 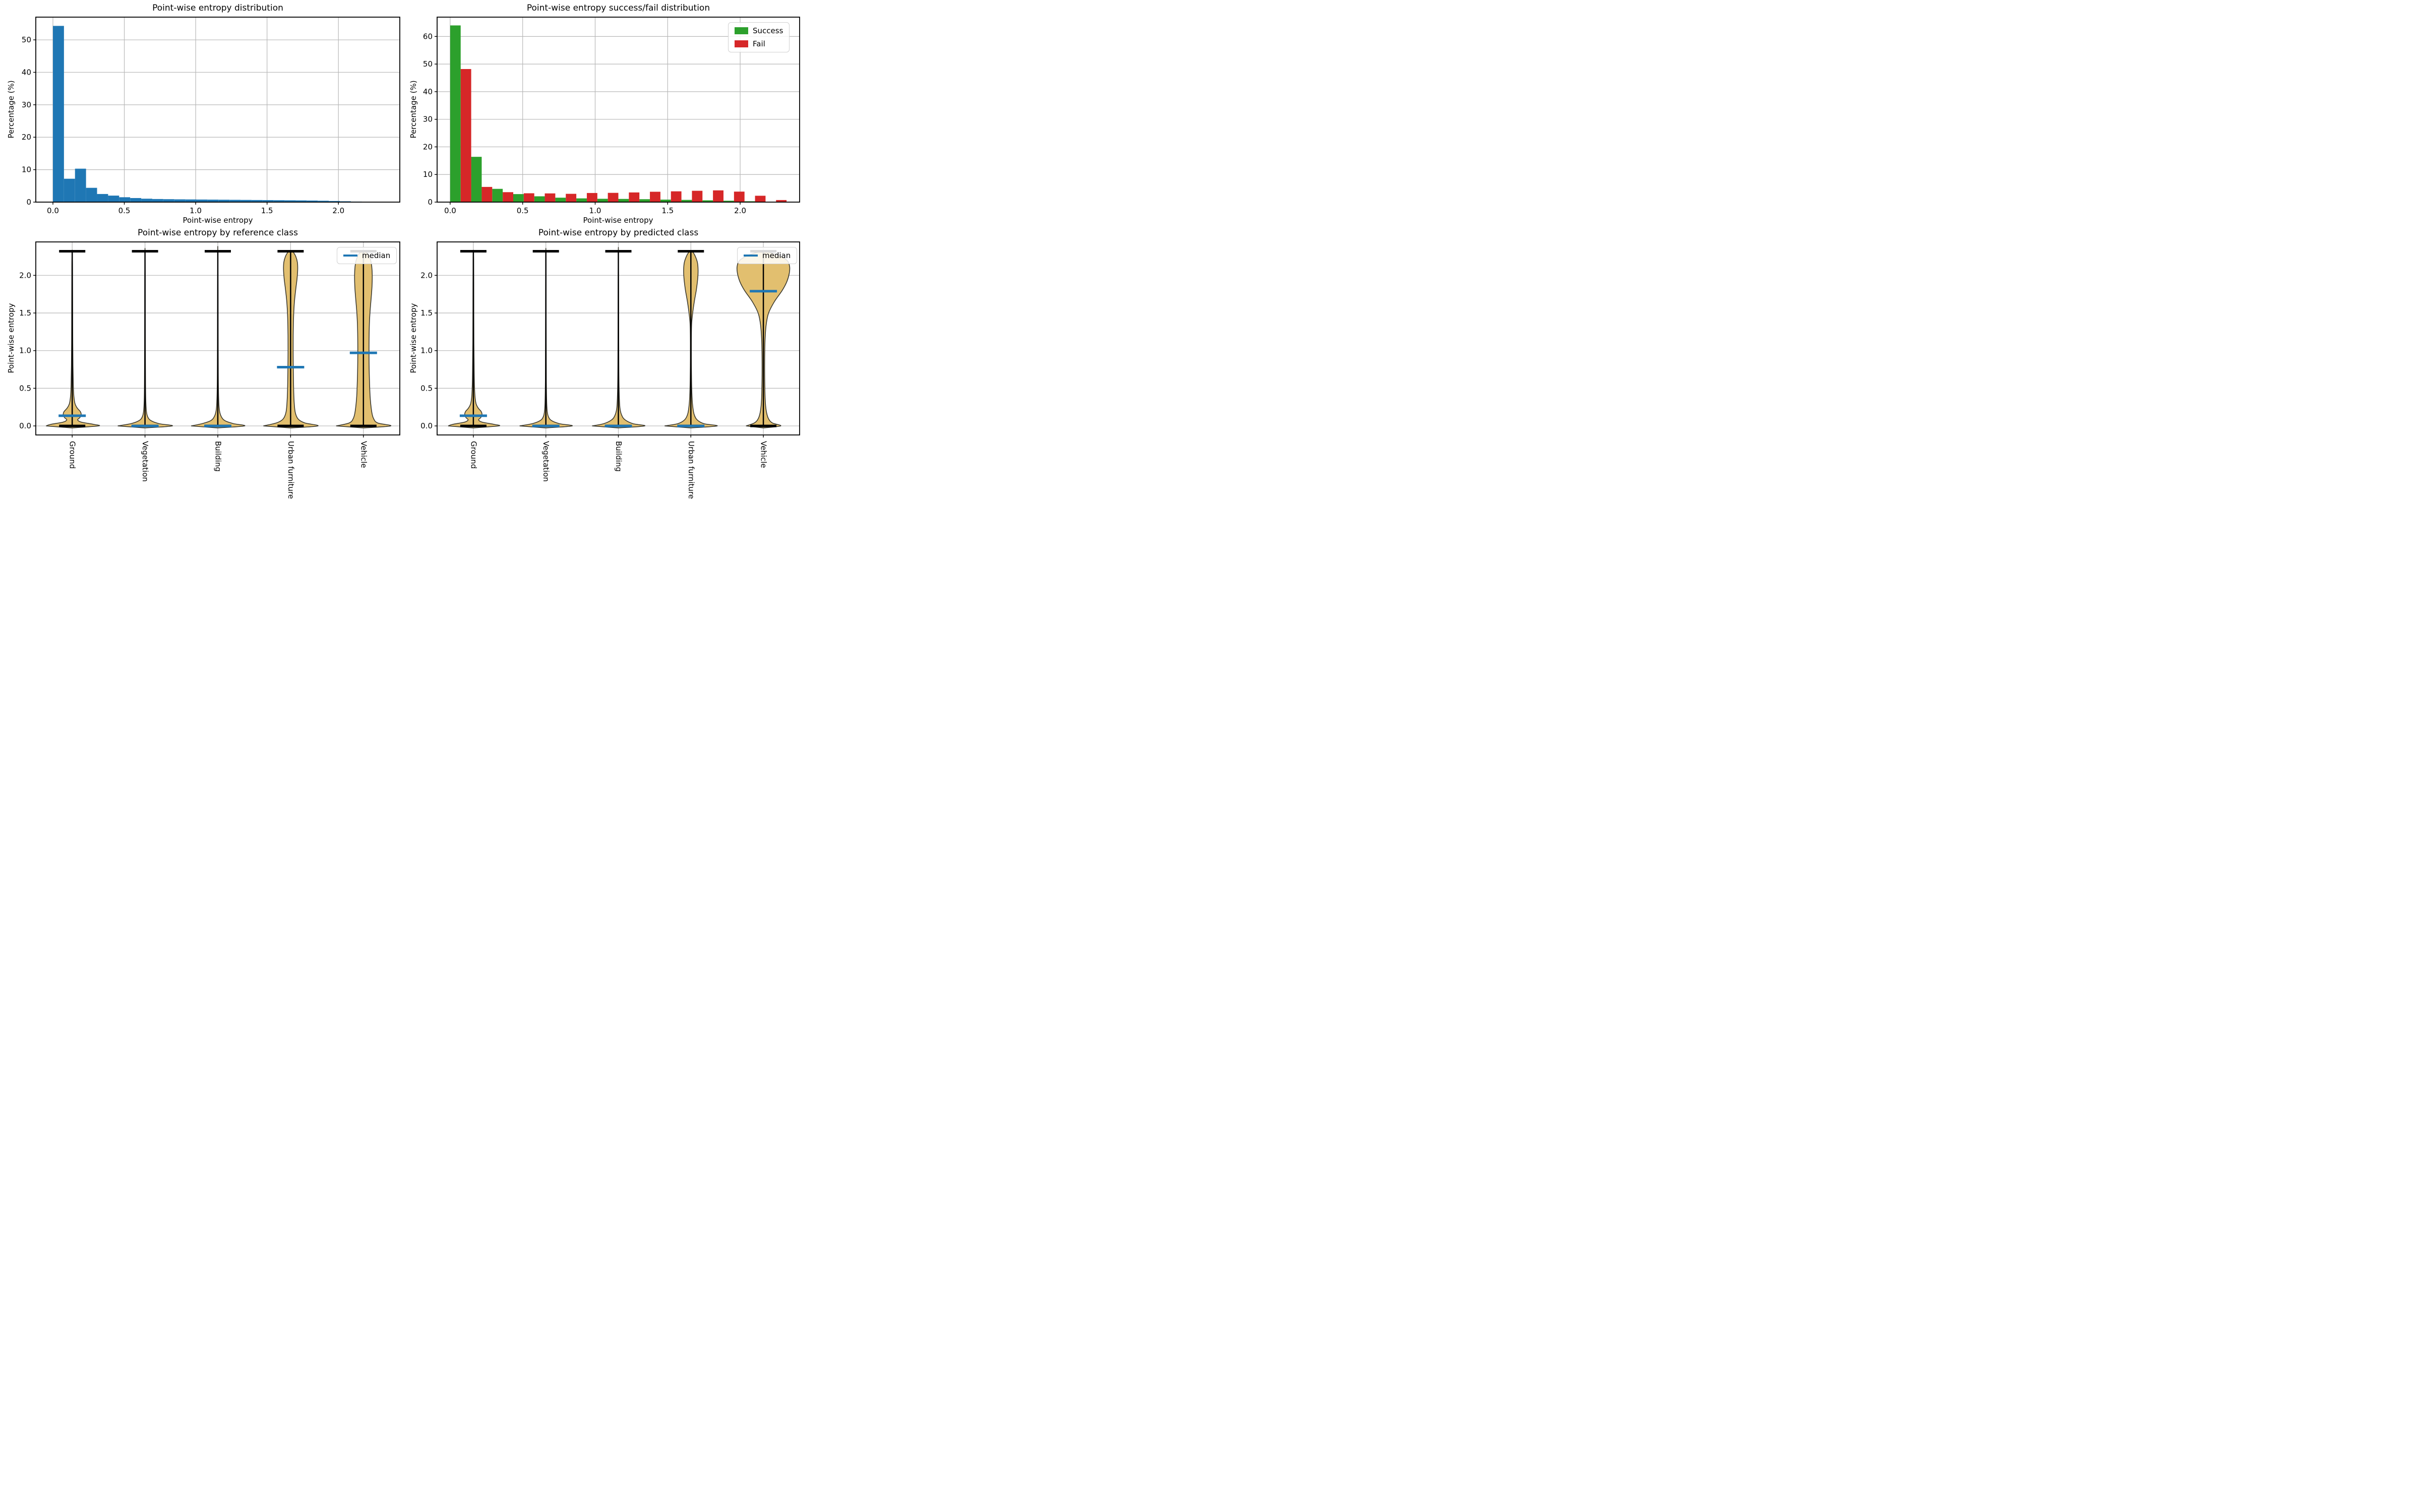 I want to click on legend-label-success: Success, so click(x=768, y=31).